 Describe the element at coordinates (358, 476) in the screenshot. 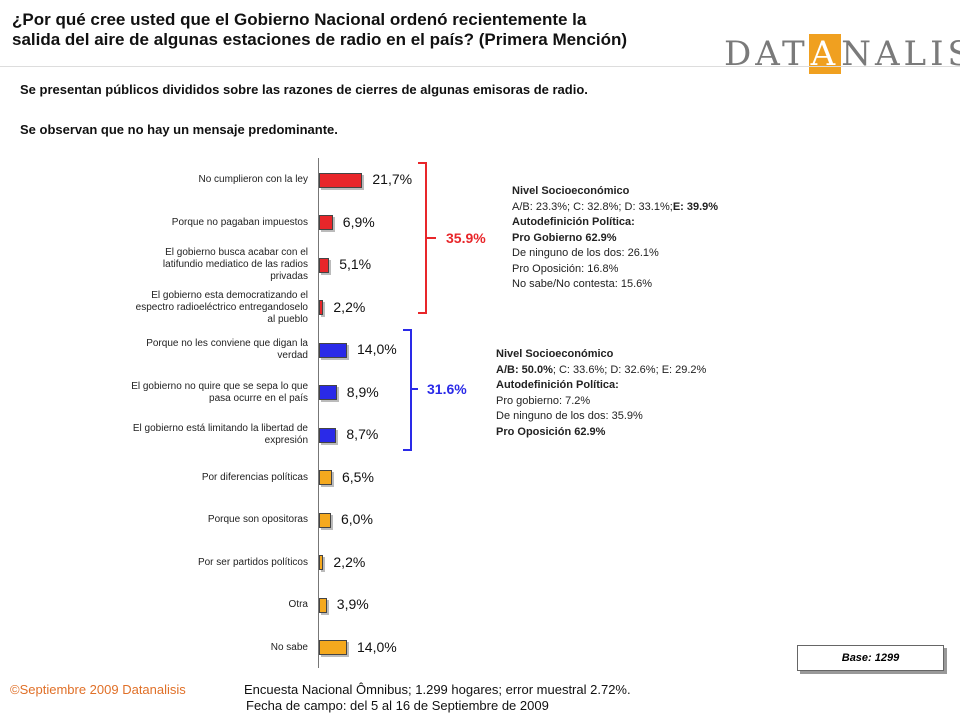

I see `value-label: 6,5%` at that location.